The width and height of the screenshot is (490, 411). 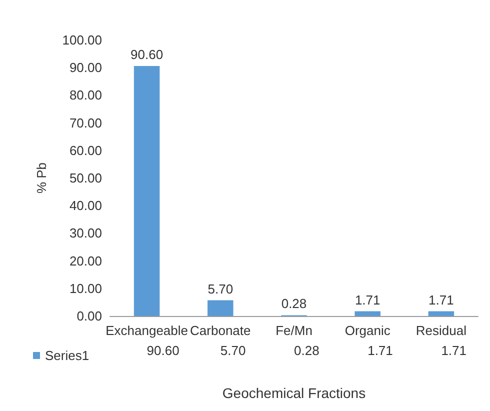 What do you see at coordinates (307, 350) in the screenshot?
I see `data-label: 0.28` at bounding box center [307, 350].